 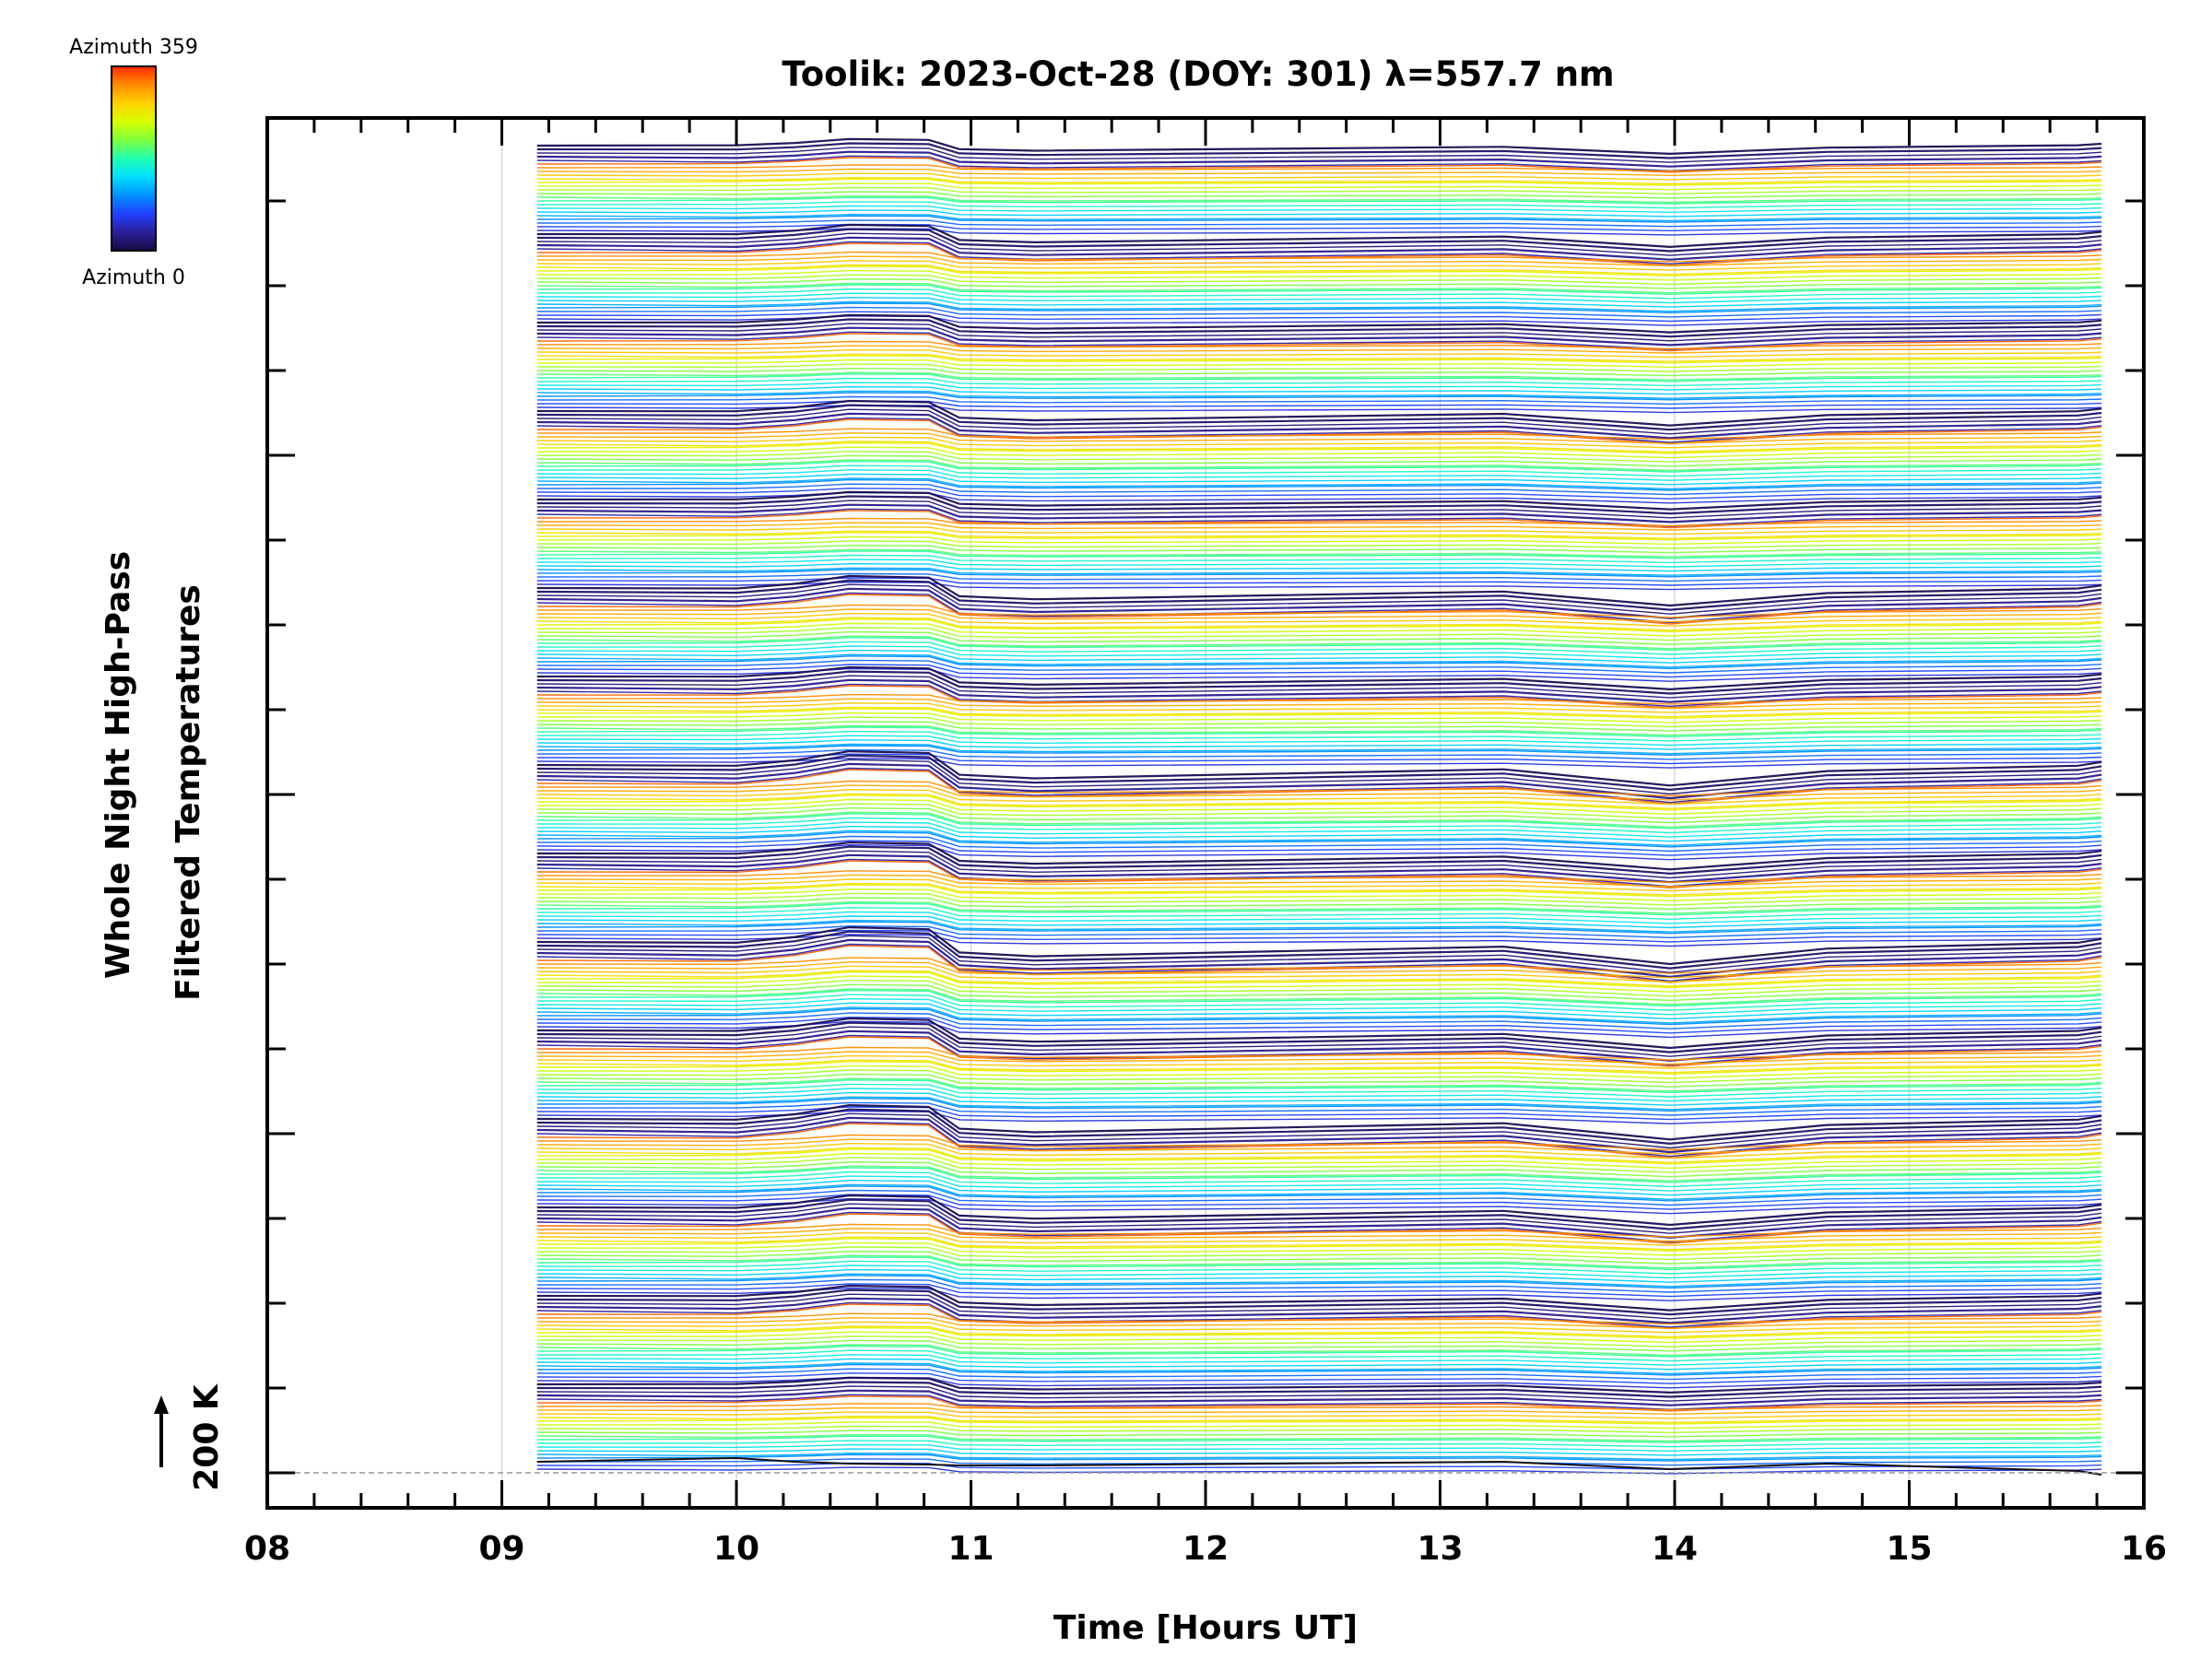 I want to click on scale-marker: 200 K, so click(x=190, y=1437).